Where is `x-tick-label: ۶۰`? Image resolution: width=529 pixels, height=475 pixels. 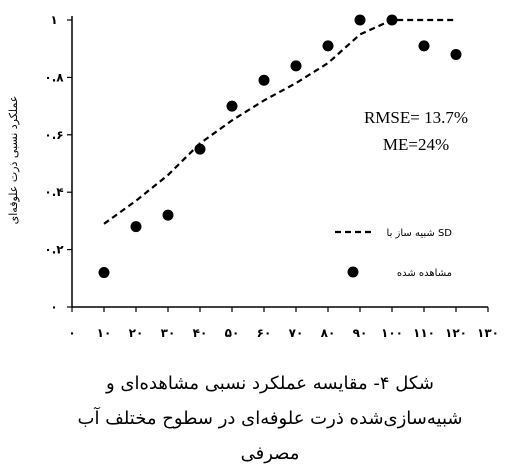 x-tick-label: ۶۰ is located at coordinates (264, 333).